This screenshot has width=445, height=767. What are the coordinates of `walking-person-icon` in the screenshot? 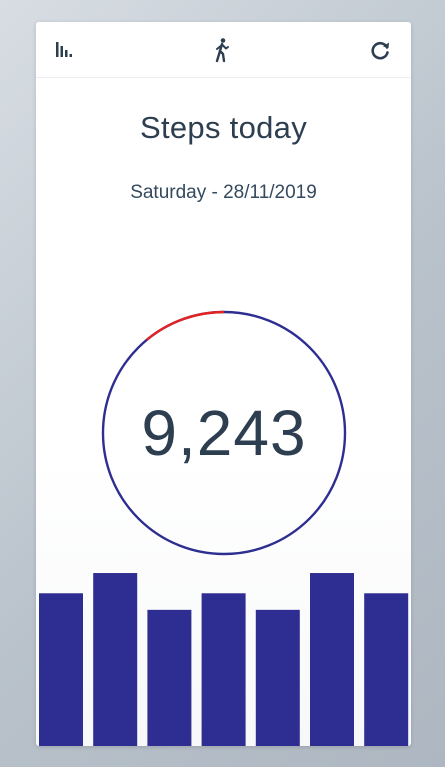 It's located at (222, 50).